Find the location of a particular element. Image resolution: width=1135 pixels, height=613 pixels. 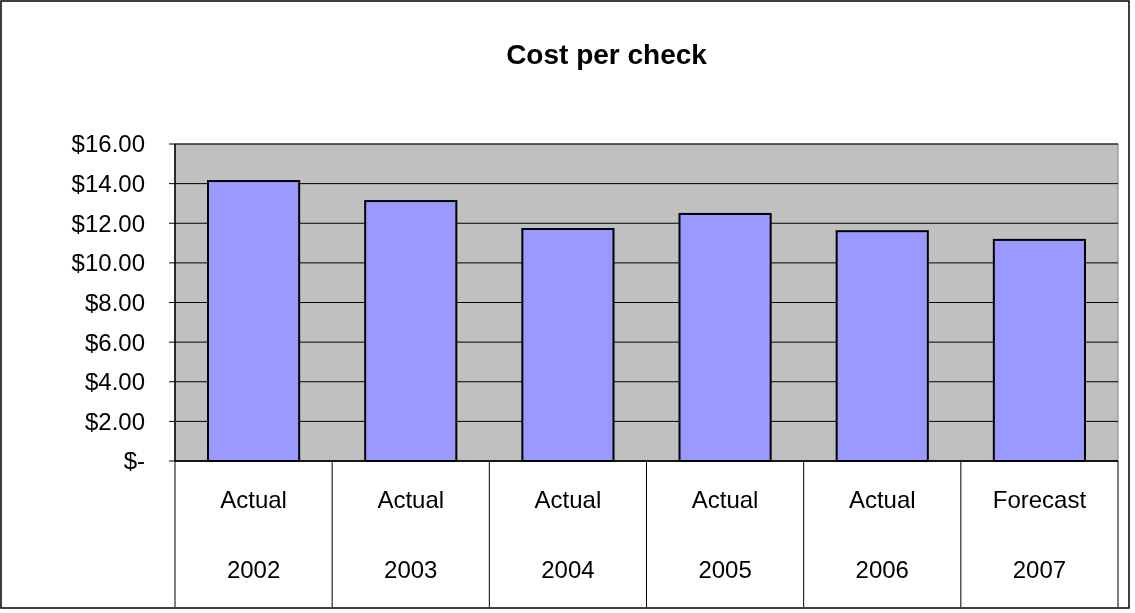

category-label: Actual 2003 is located at coordinates (411, 534).